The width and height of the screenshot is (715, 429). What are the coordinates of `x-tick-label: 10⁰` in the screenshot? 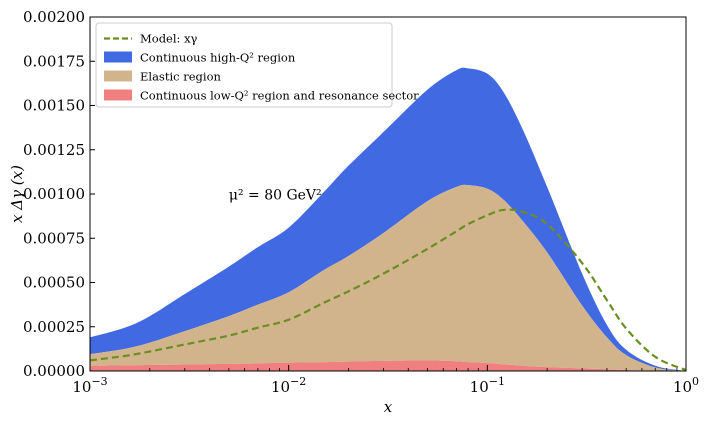 It's located at (686, 385).